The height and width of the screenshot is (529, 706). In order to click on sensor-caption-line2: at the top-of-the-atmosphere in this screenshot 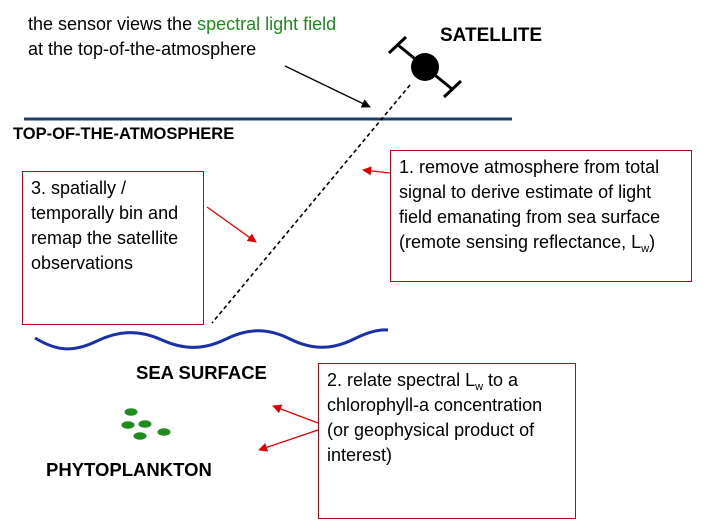, I will do `click(142, 49)`.